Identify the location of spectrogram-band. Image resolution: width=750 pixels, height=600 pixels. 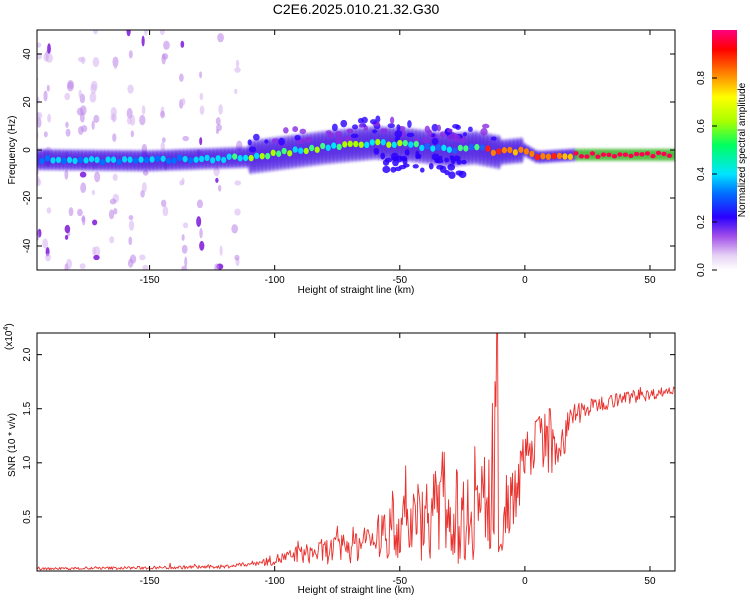
(356, 147).